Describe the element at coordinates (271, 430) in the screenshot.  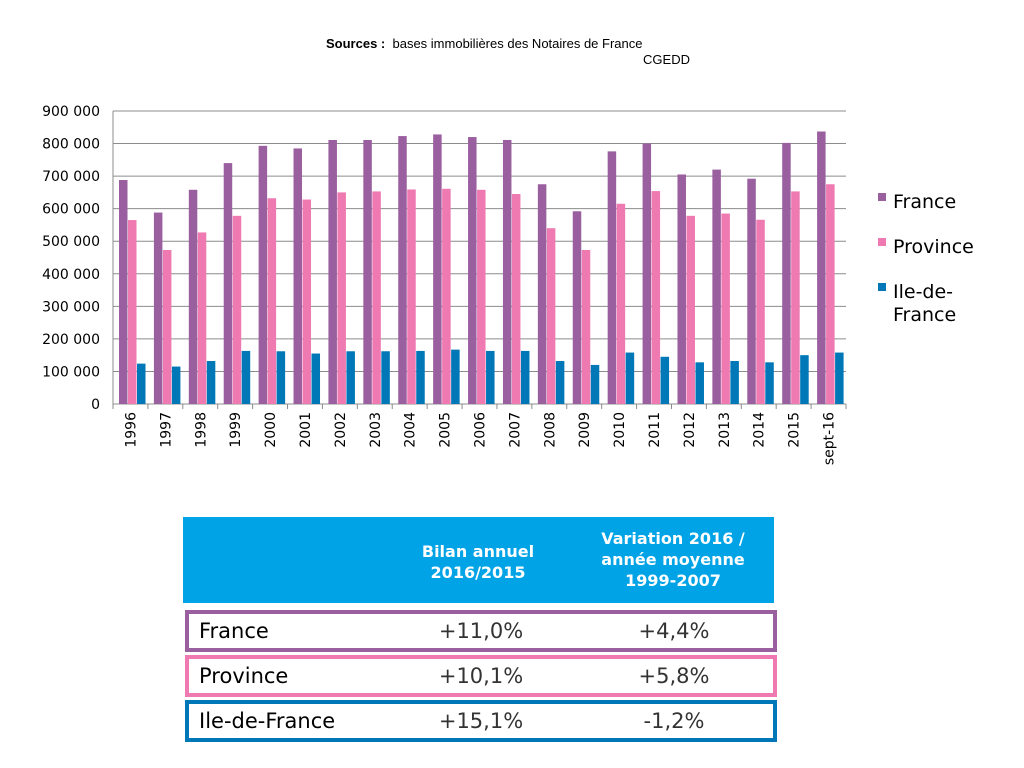
I see `x-tick-label: 2000` at that location.